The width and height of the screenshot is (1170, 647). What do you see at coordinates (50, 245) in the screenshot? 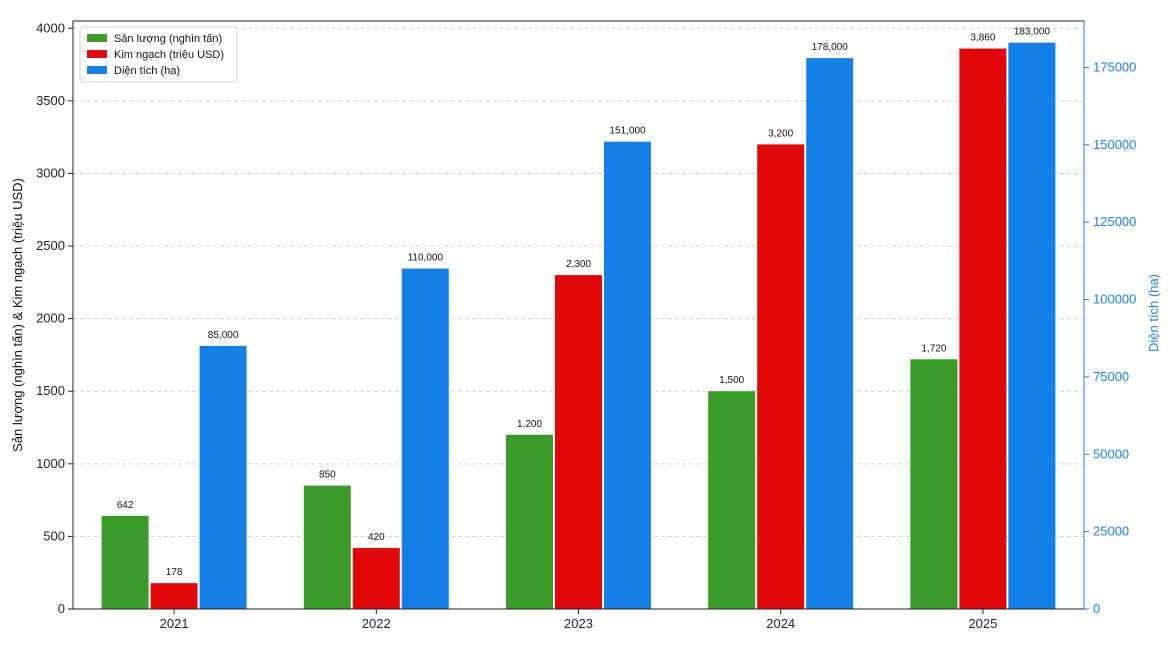
I see `left-tick-label: 2500` at bounding box center [50, 245].